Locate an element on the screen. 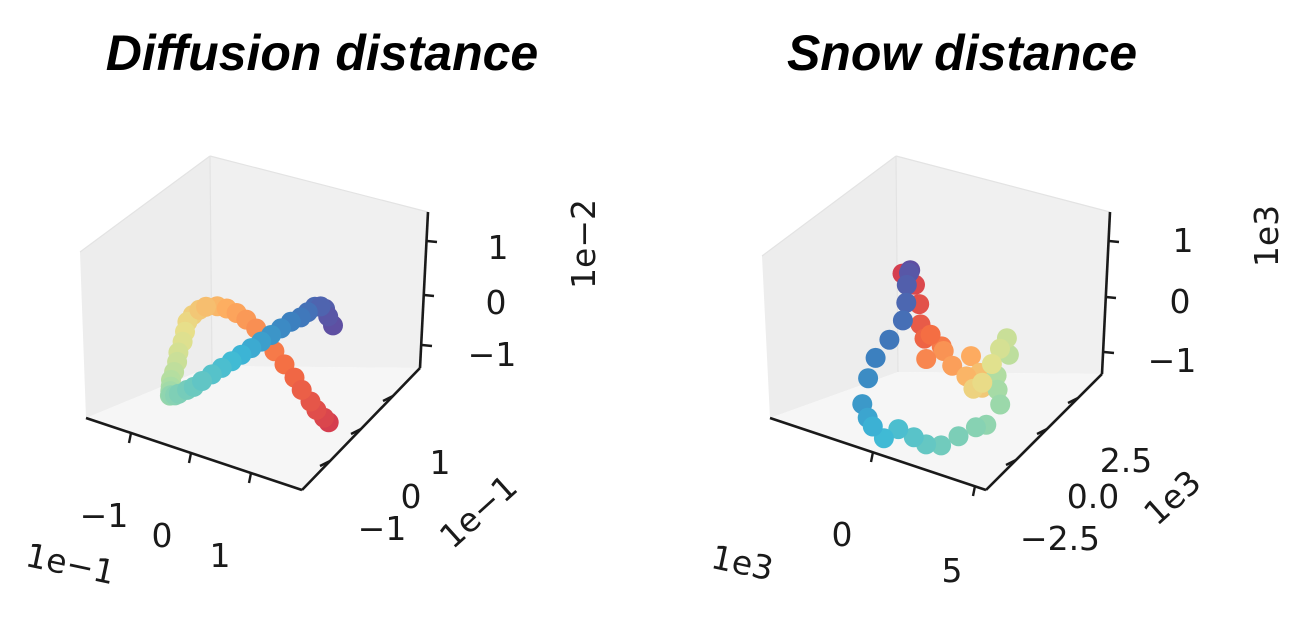  y-tick-label: −1 is located at coordinates (382, 528).